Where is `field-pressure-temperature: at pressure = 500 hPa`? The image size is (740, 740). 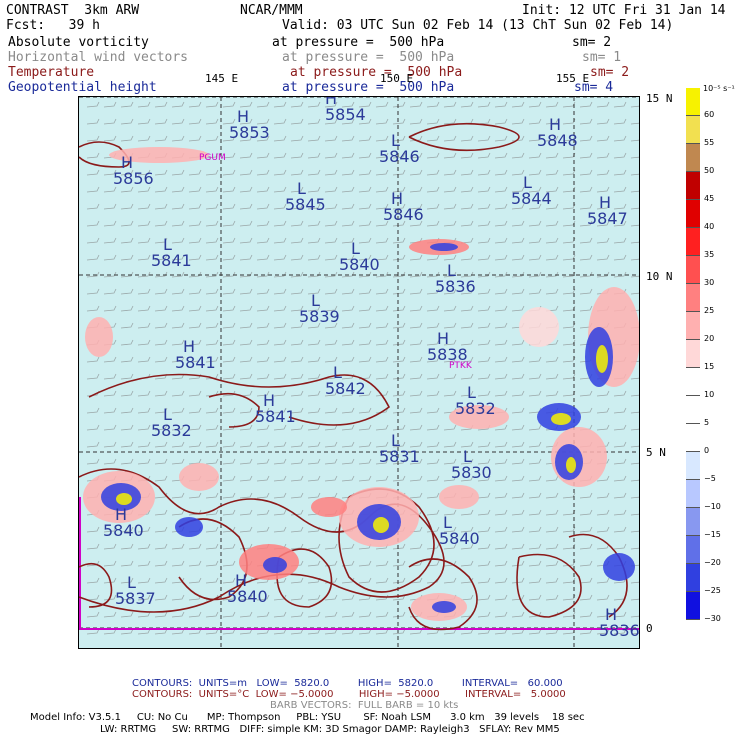
field-pressure-temperature: at pressure = 500 hPa is located at coordinates (376, 72).